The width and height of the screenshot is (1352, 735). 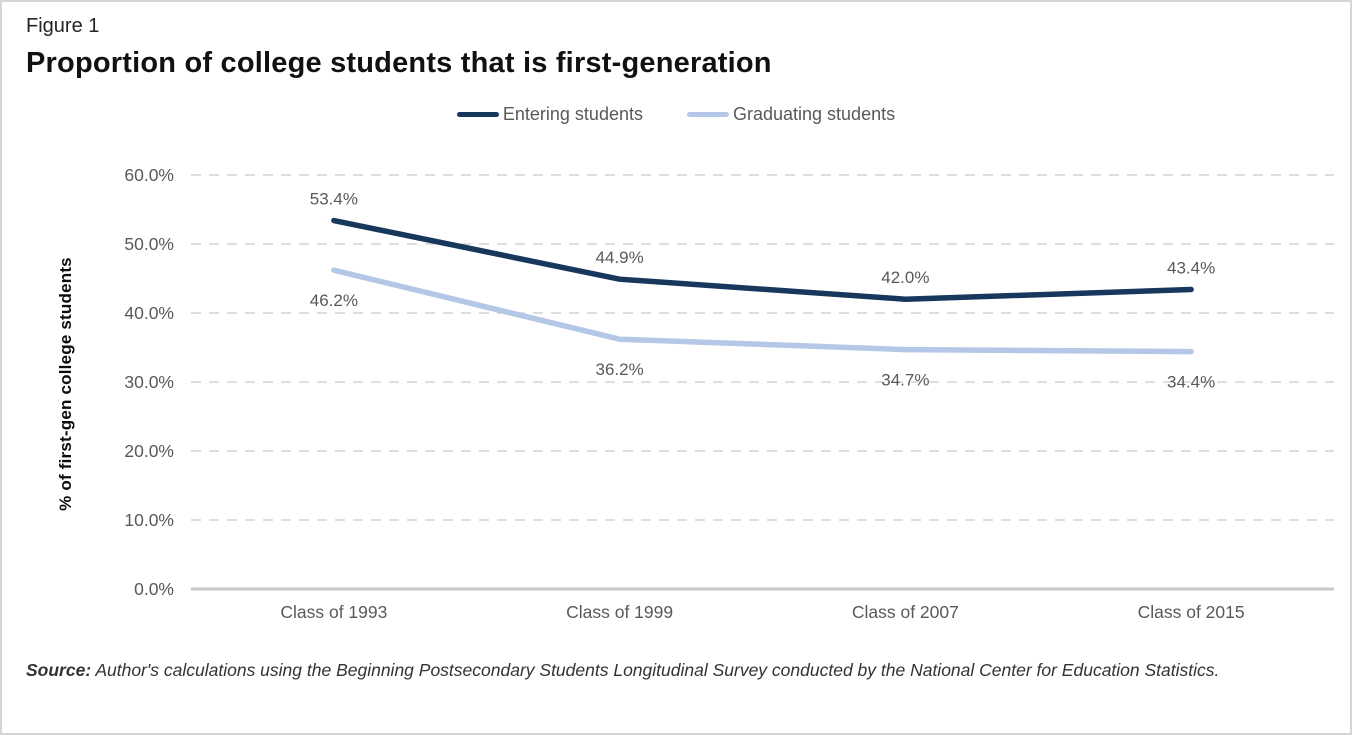 I want to click on x-tick-label: Class of 2007, so click(x=905, y=612).